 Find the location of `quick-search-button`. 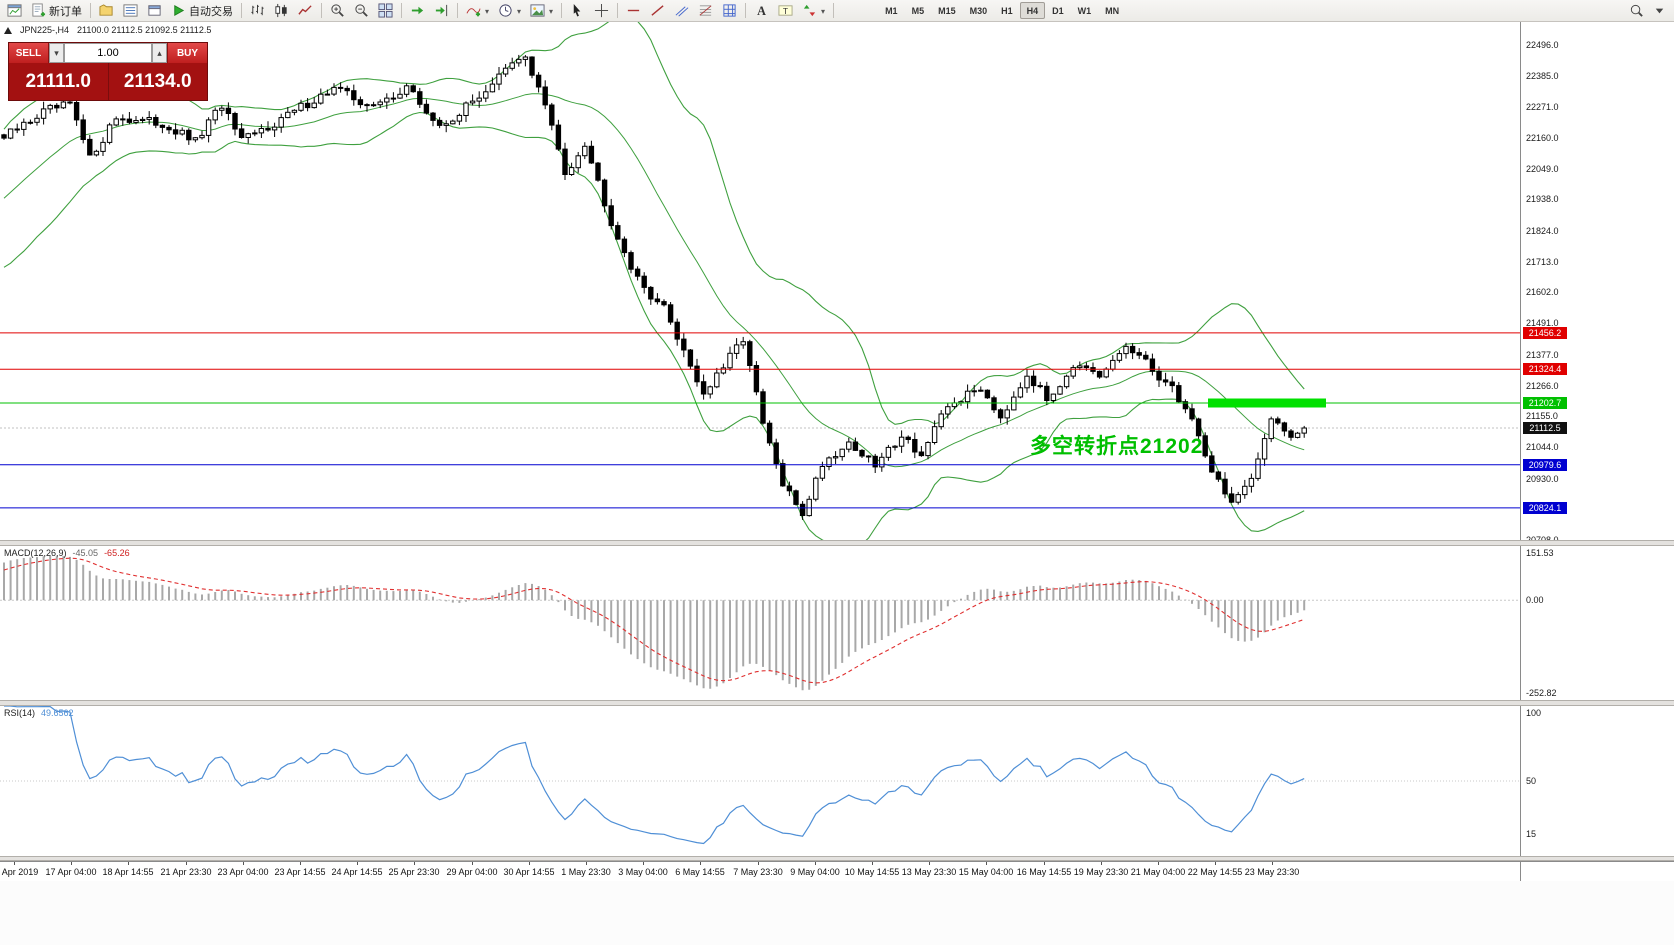

quick-search-button is located at coordinates (1636, 10).